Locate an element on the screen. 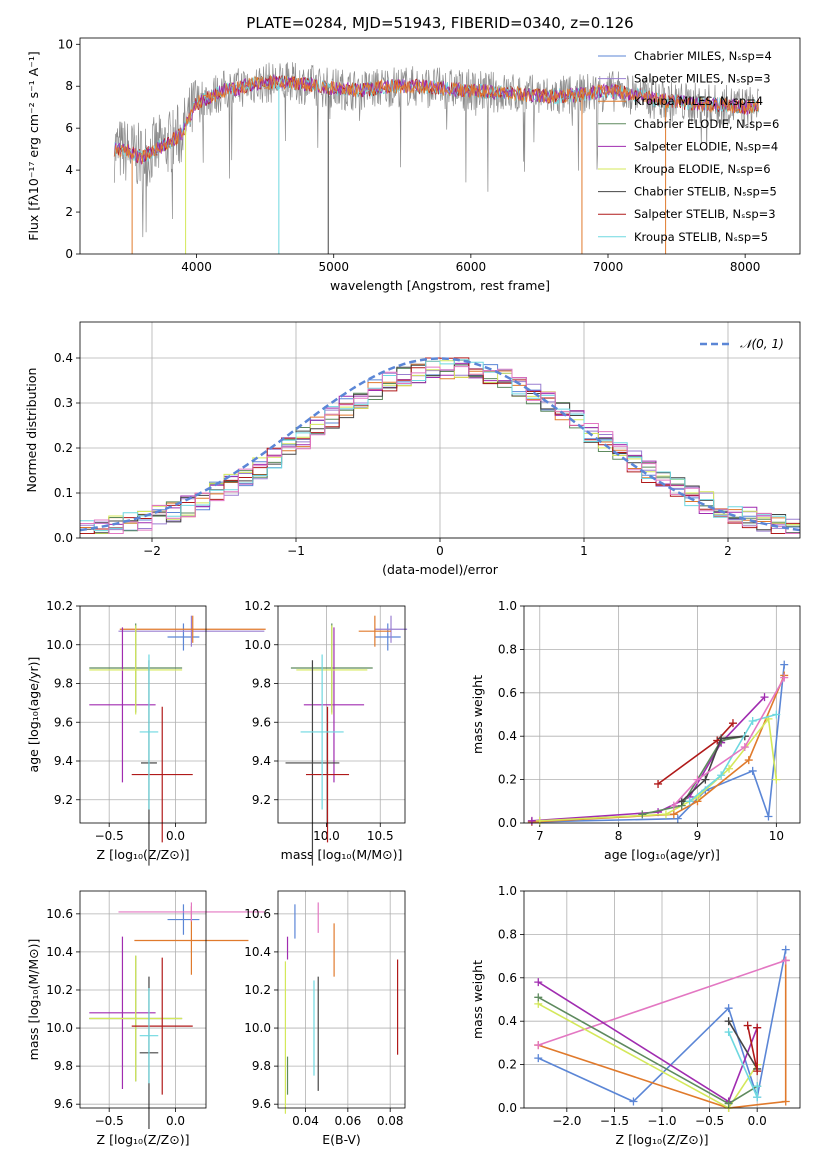  y-tick-label: 0.6 is located at coordinates (507, 978).